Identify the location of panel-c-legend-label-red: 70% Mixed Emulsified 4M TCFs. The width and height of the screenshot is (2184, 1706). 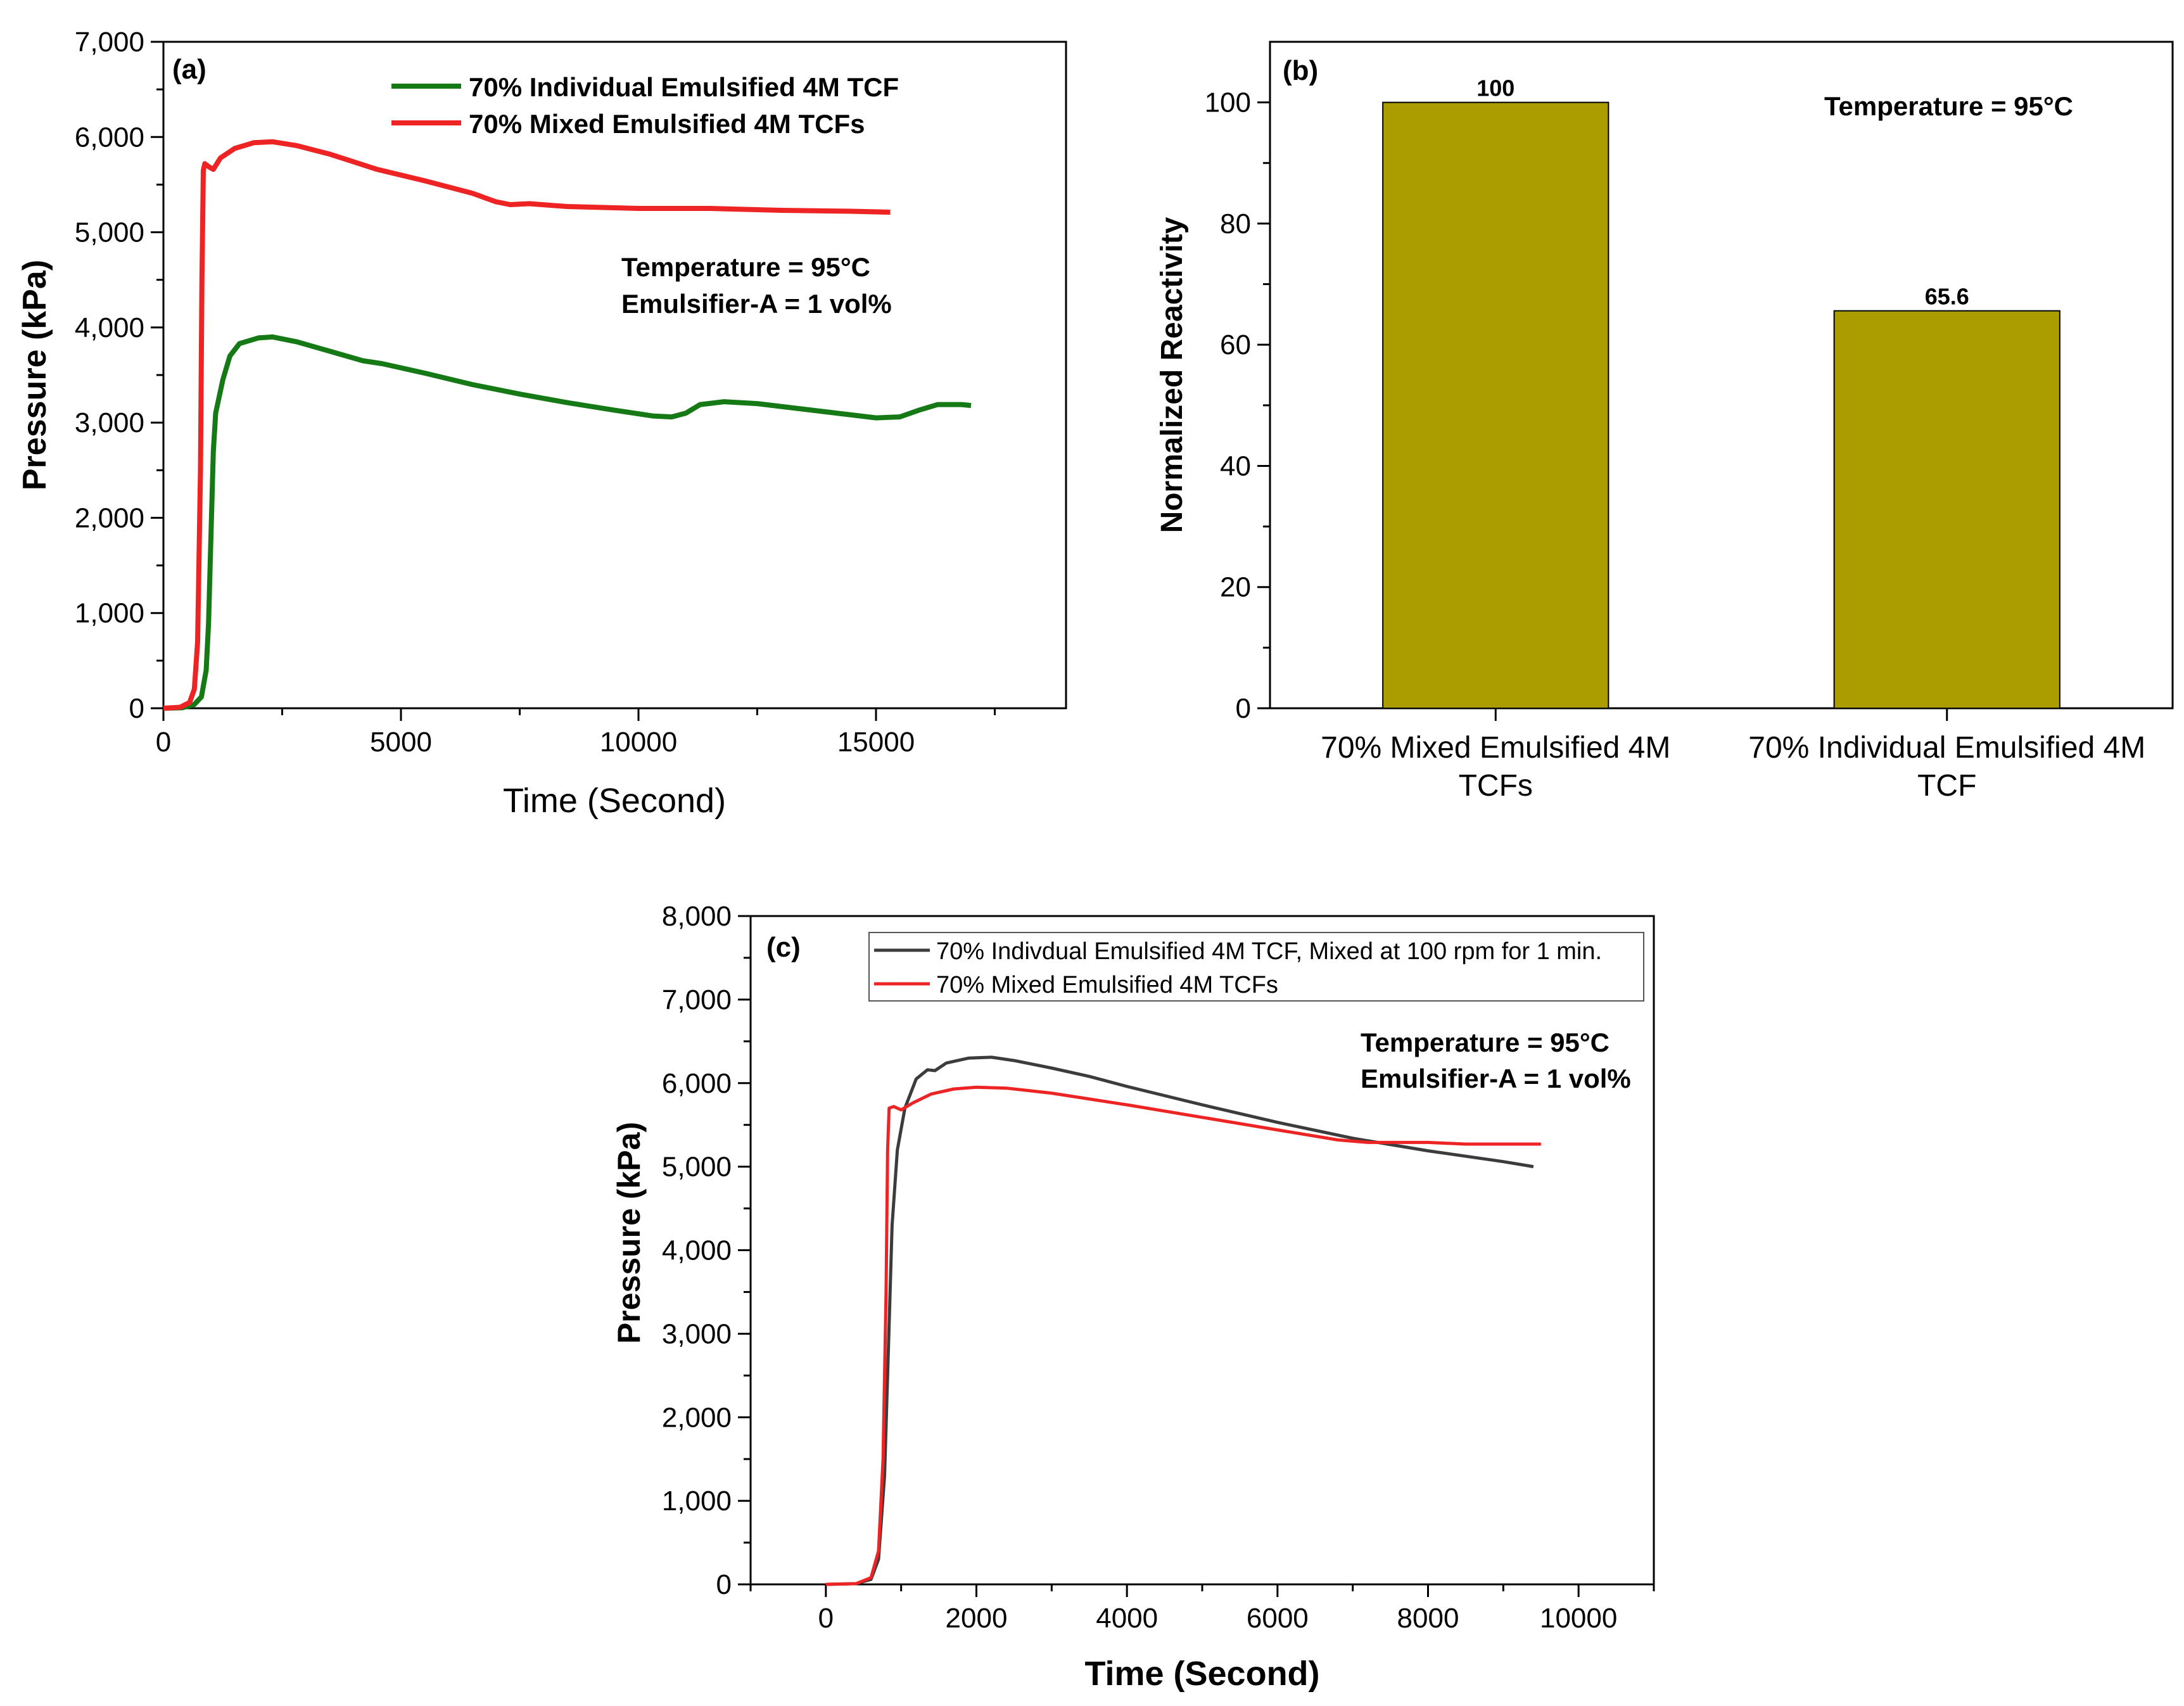
(1107, 985).